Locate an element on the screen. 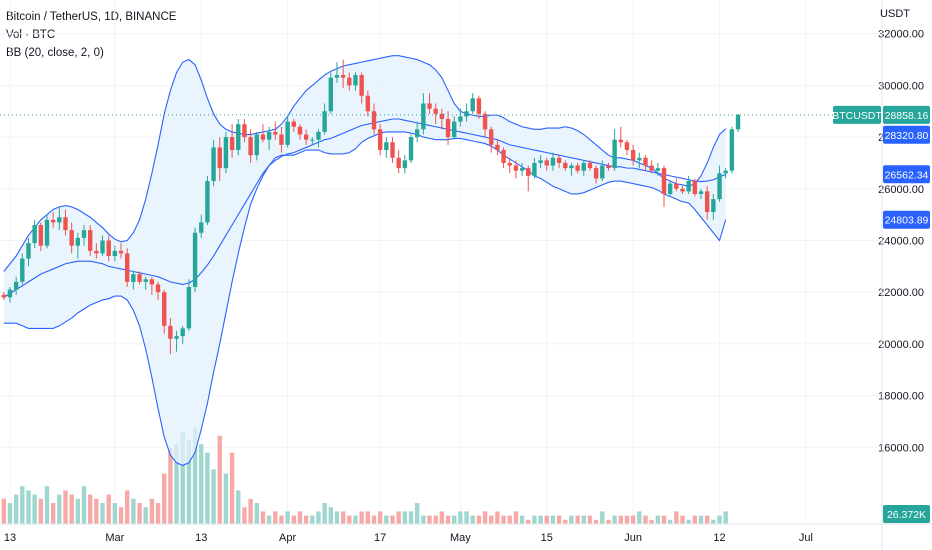 This screenshot has width=932, height=550. upper-price-tag-bg is located at coordinates (906, 134).